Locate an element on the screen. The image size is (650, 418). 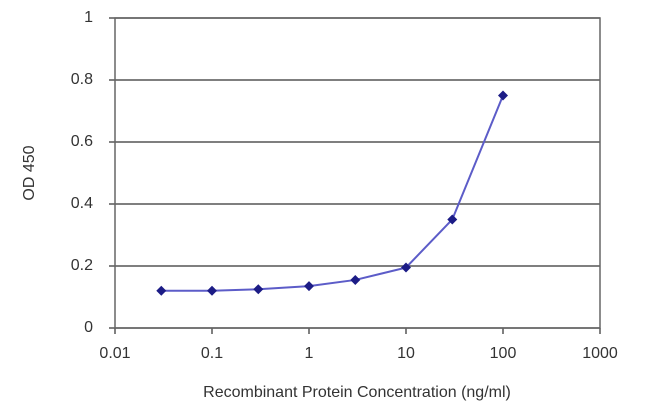
x-tick-label: 1 is located at coordinates (309, 353).